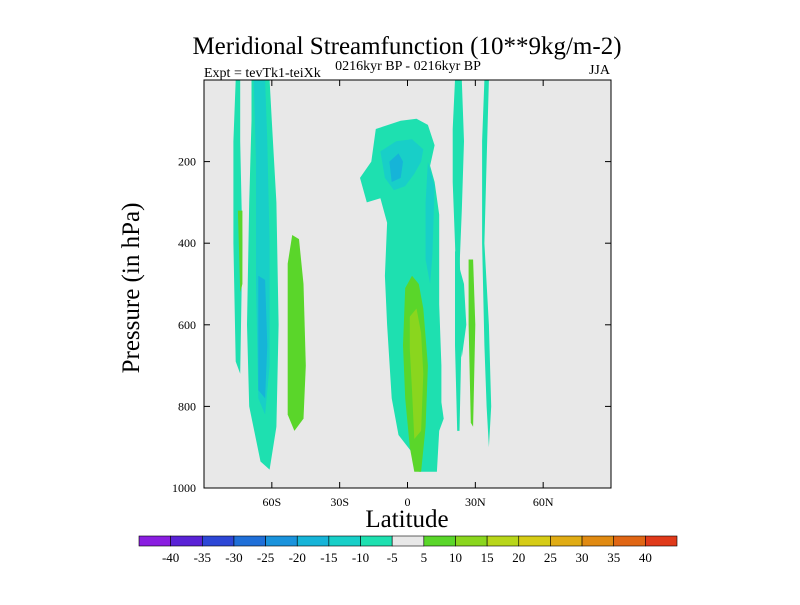 The width and height of the screenshot is (800, 605). I want to click on x-tick-label: 60S, so click(271, 502).